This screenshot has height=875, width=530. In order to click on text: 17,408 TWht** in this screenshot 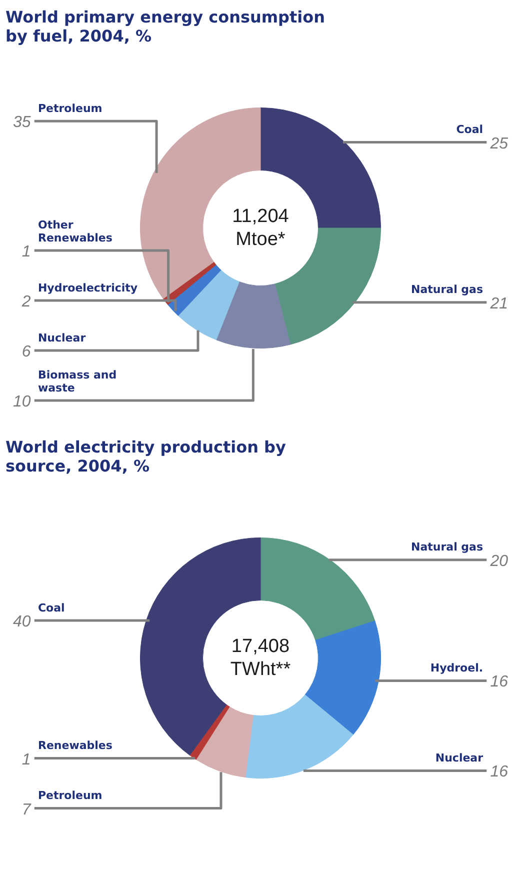, I will do `click(261, 658)`.